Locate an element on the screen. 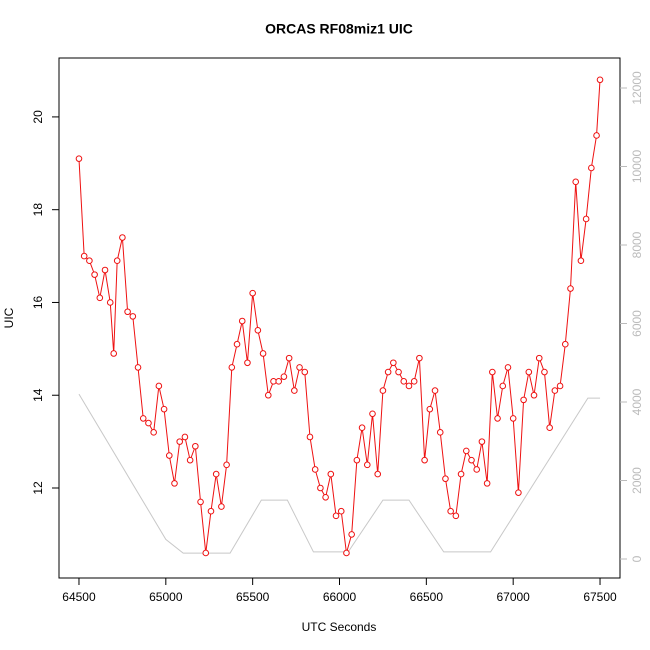 This screenshot has height=650, width=650. x-tick-label: 66500 is located at coordinates (427, 597).